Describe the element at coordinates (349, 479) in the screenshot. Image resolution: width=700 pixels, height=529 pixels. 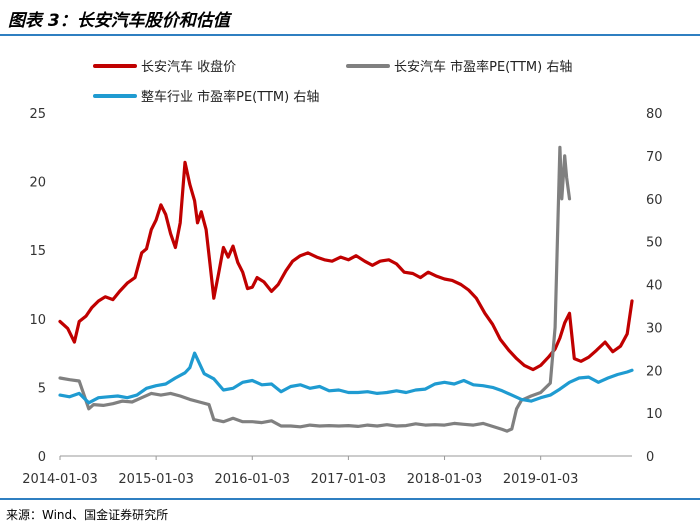
I see `x-tick-label: 2017-01-03` at that location.